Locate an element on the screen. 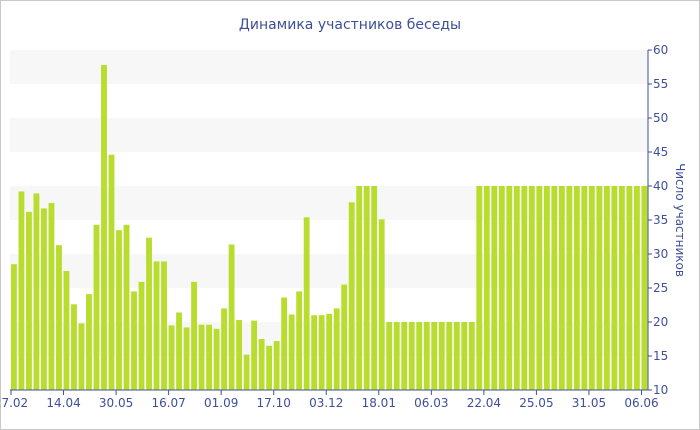  y-tick-label: 30 is located at coordinates (660, 254).